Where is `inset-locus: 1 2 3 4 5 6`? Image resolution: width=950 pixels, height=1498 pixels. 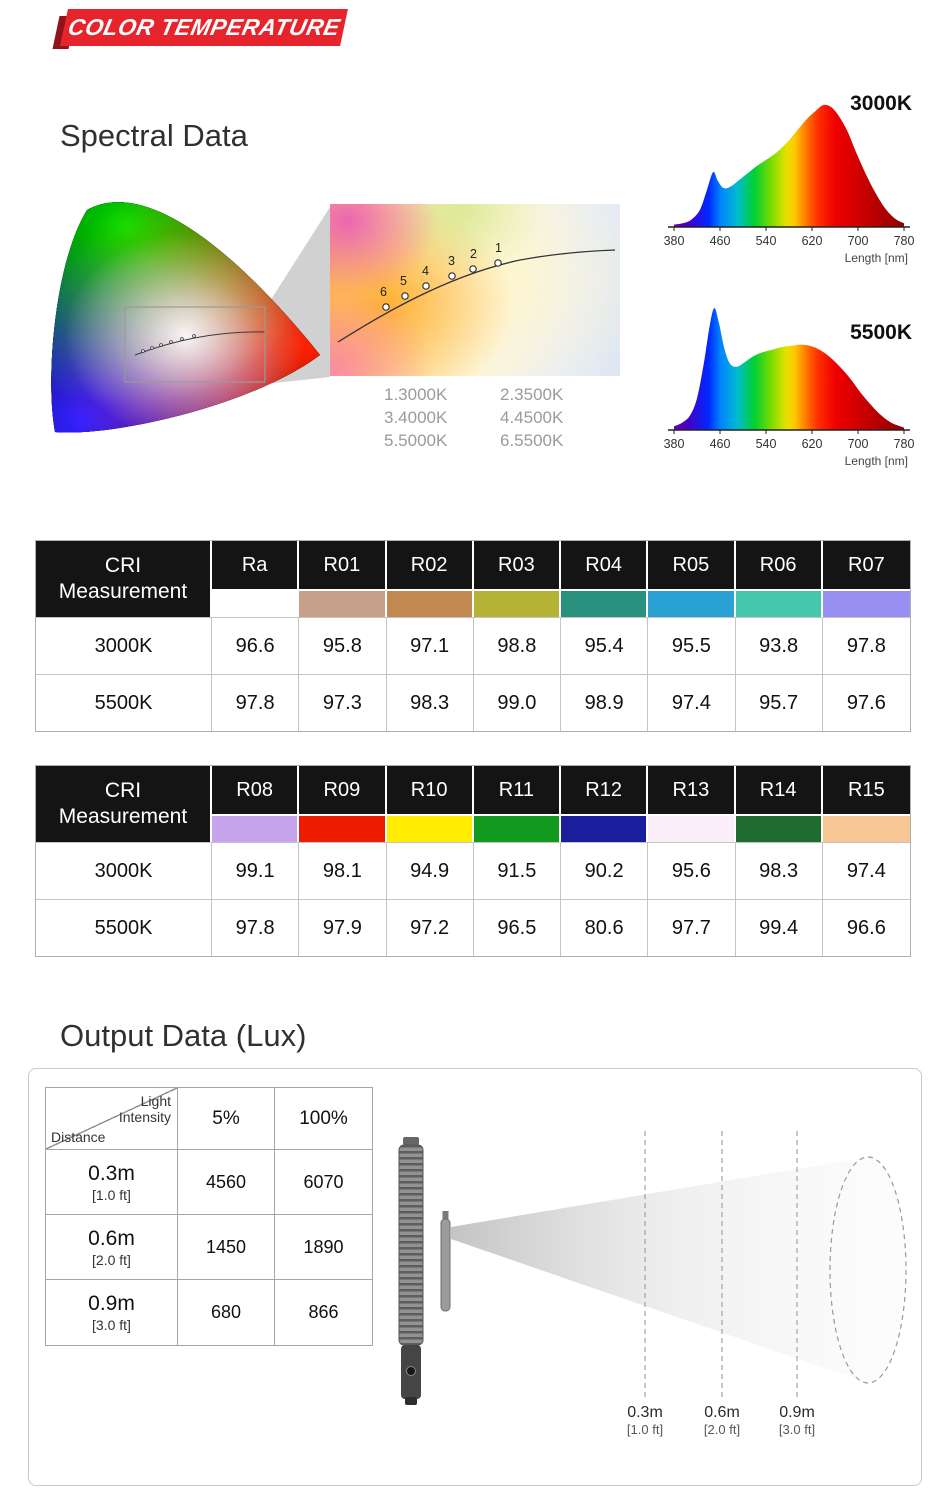
inset-locus: 1 2 3 4 5 6 is located at coordinates (476, 292).